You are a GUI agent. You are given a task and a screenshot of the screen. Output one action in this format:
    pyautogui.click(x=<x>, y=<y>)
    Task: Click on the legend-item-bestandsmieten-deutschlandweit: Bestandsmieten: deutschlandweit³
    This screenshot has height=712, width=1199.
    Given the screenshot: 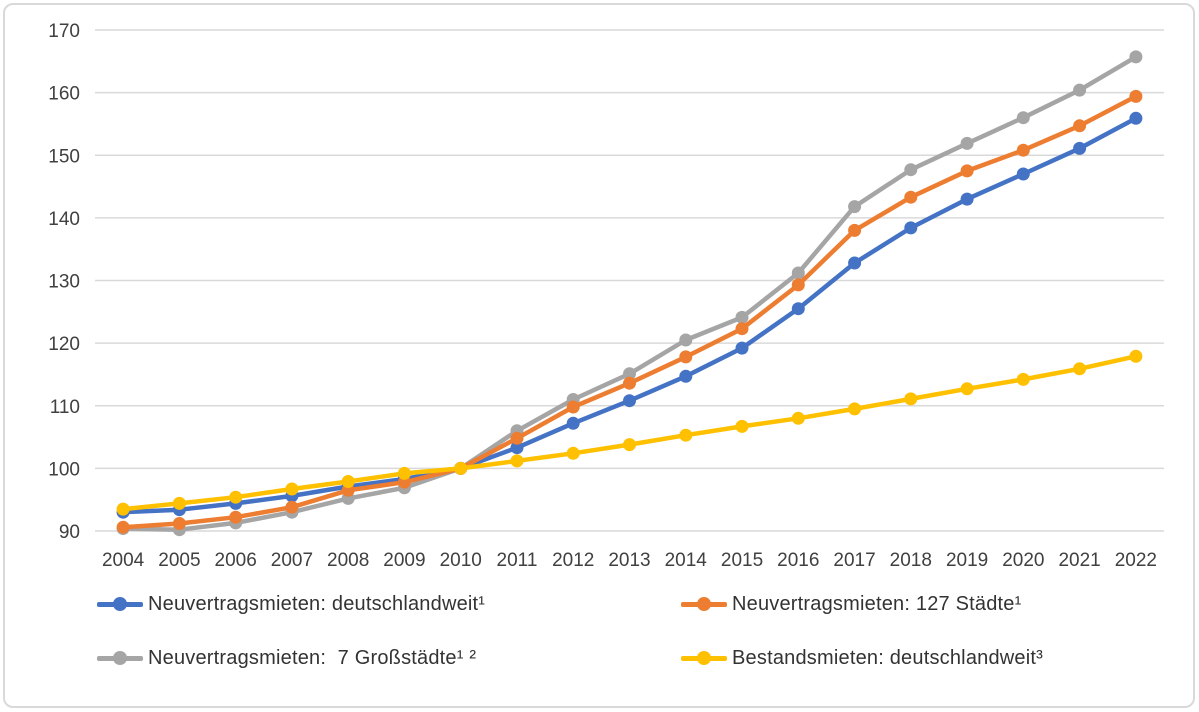 What is the action you would take?
    pyautogui.click(x=919, y=658)
    